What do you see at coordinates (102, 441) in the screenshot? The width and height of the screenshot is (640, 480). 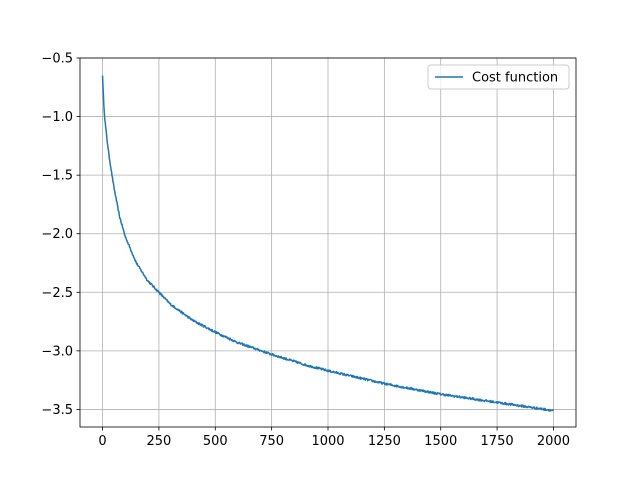 I see `x-tick-label: 0` at bounding box center [102, 441].